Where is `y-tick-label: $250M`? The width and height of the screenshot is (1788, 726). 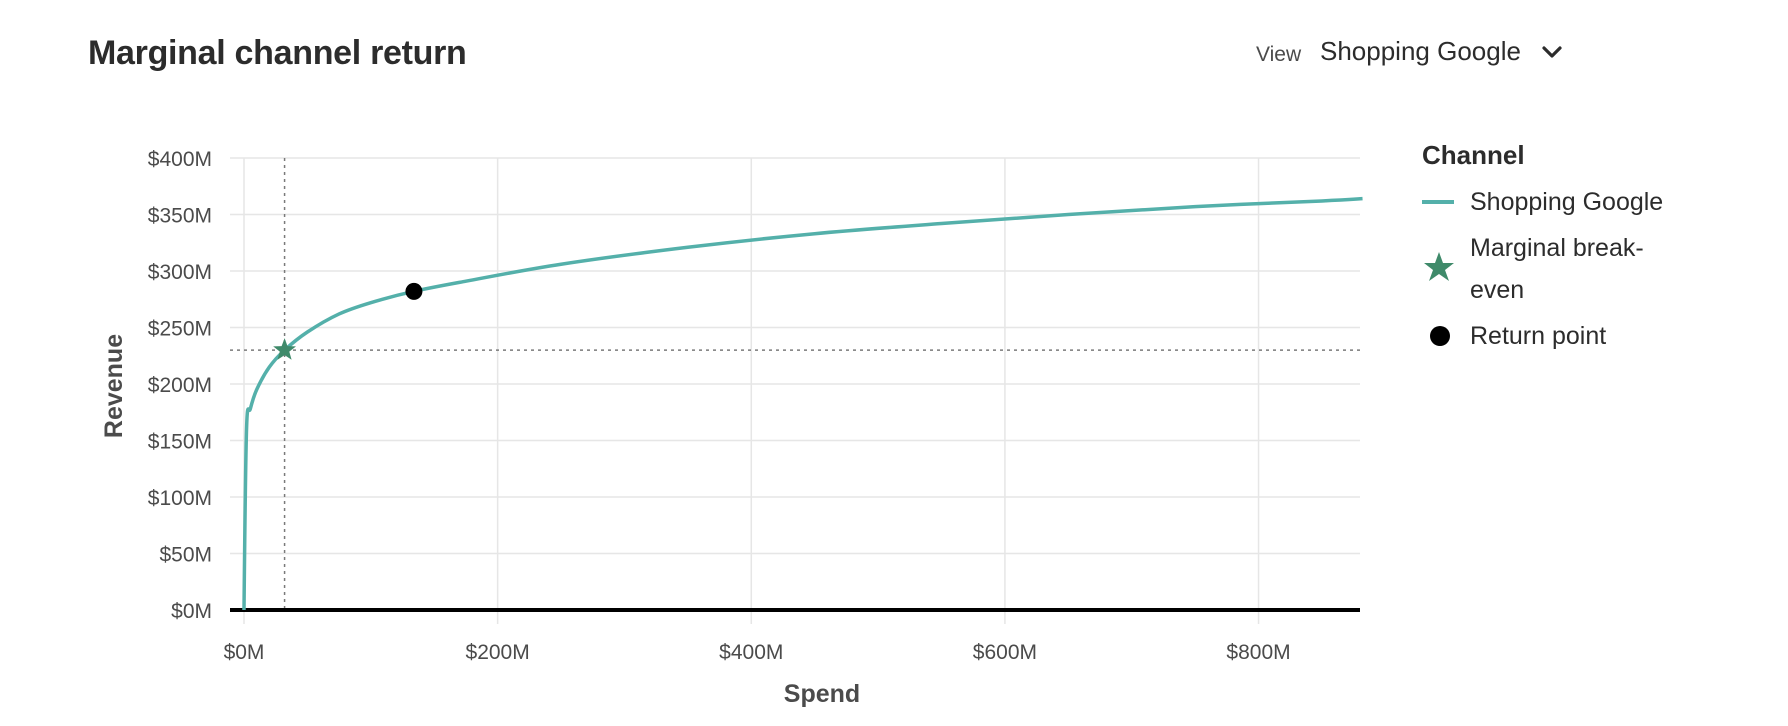
y-tick-label: $250M is located at coordinates (180, 329).